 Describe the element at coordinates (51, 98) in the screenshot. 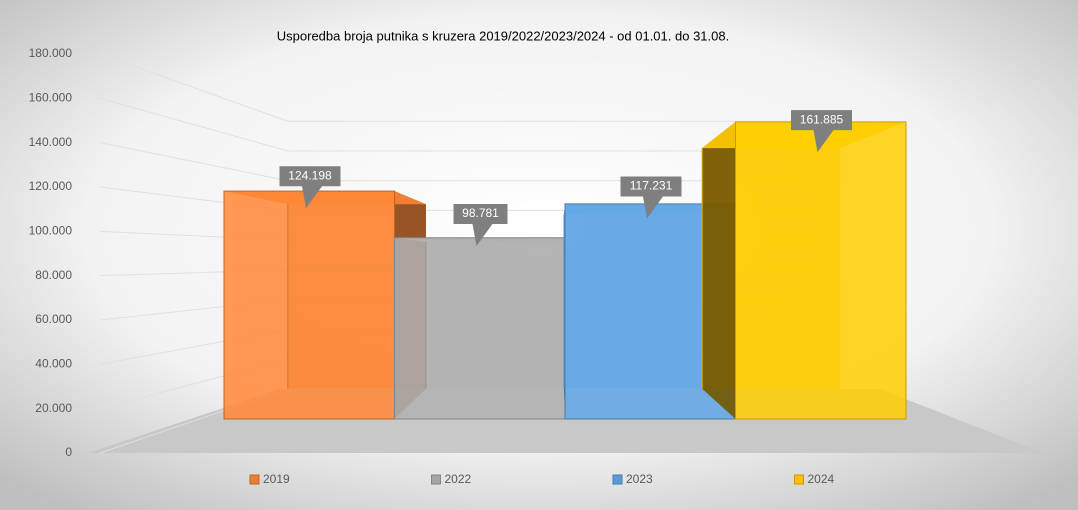

I see `y-tick-label: 160.000` at that location.